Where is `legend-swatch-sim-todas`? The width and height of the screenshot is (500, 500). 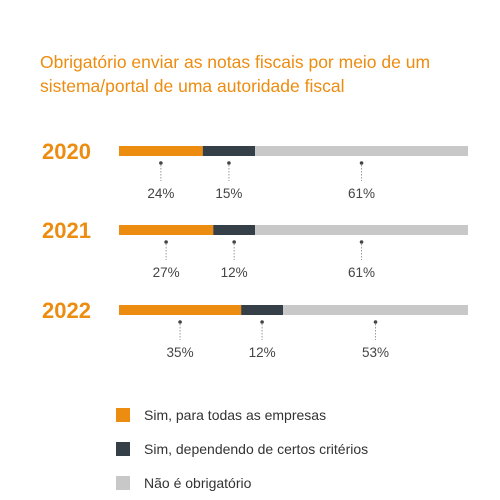 legend-swatch-sim-todas is located at coordinates (123, 415).